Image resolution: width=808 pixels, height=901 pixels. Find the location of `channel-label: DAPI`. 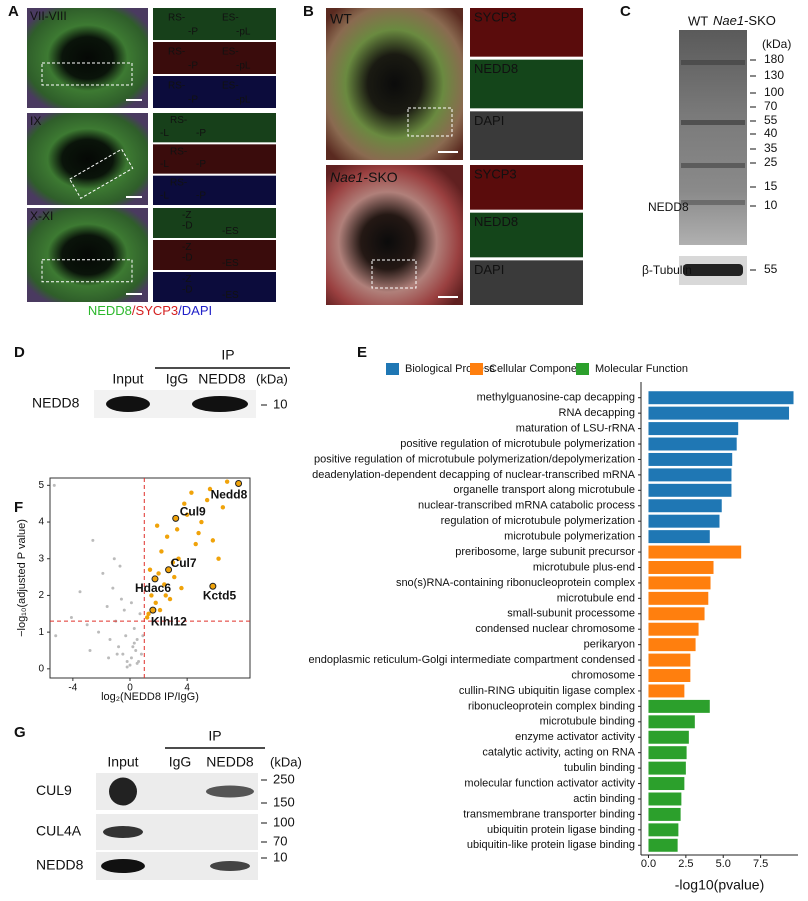

channel-label: DAPI is located at coordinates (489, 120).